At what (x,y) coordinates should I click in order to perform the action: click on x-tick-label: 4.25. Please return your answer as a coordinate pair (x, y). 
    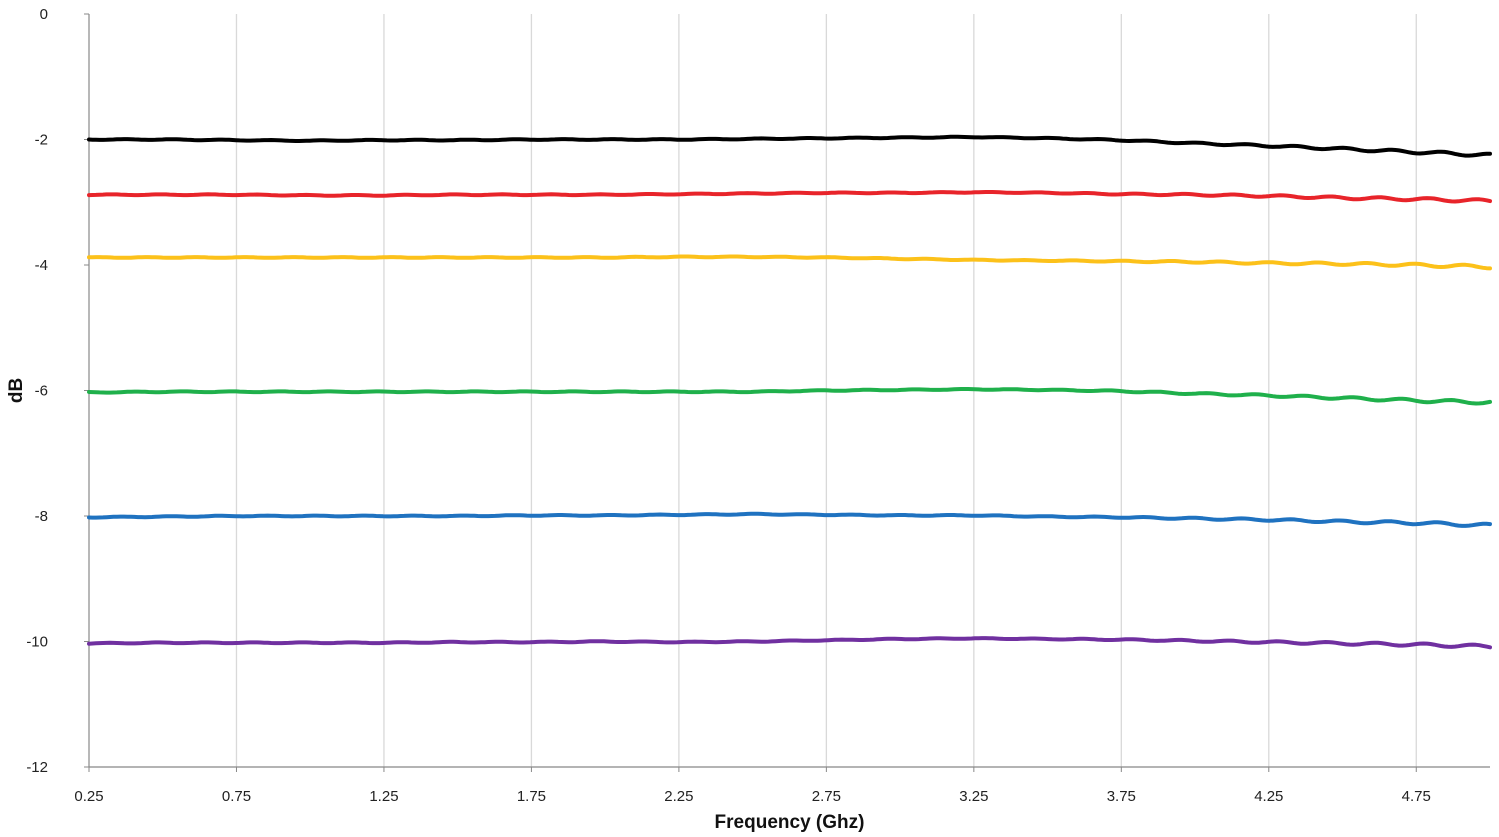
    Looking at the image, I should click on (1268, 796).